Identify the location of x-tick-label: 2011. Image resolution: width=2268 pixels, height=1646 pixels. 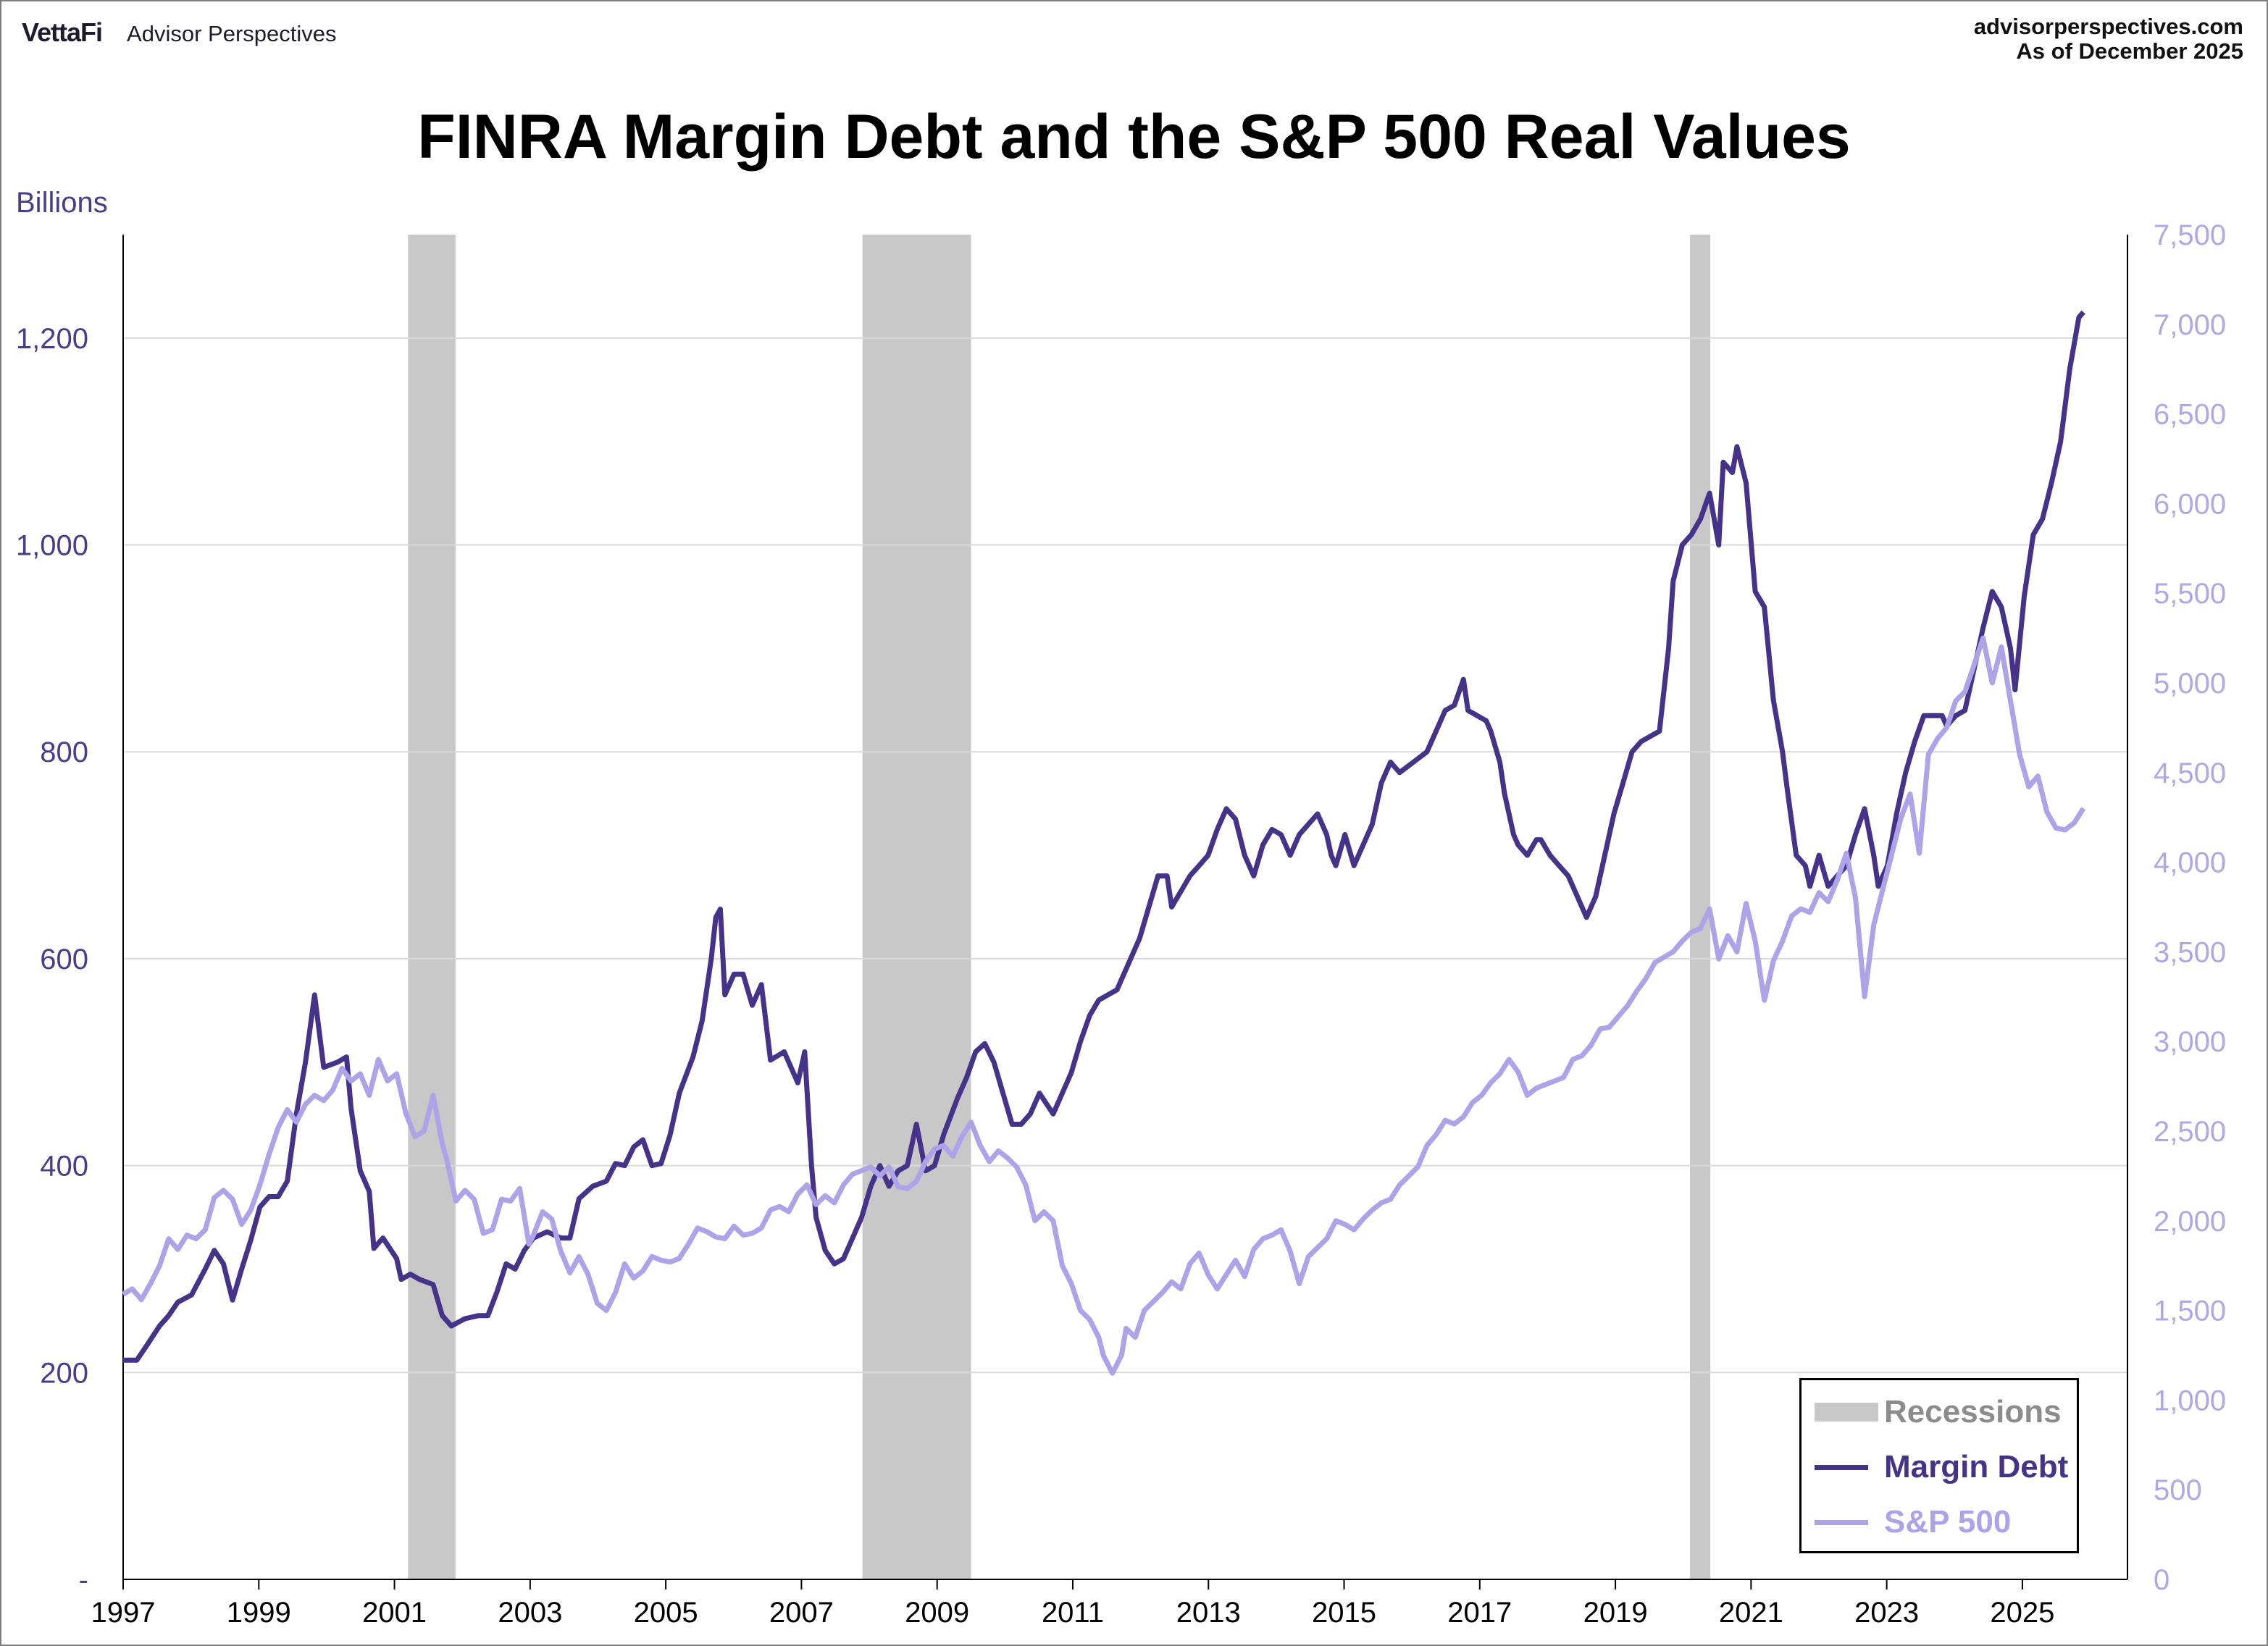
(1073, 1613).